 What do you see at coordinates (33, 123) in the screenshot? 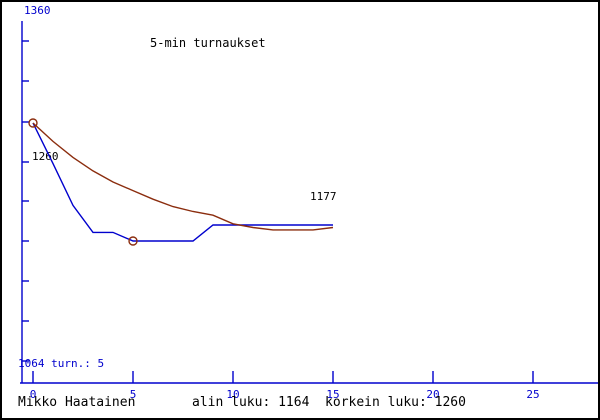
I see `highest-rating-marker` at bounding box center [33, 123].